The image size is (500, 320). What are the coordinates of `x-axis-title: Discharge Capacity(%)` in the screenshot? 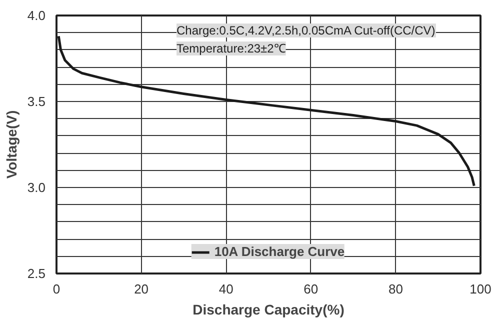 It's located at (268, 310).